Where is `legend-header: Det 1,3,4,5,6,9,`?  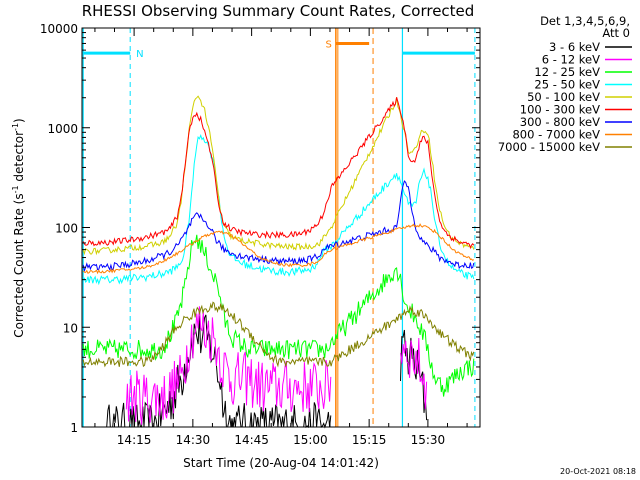
legend-header: Det 1,3,4,5,6,9, is located at coordinates (585, 21).